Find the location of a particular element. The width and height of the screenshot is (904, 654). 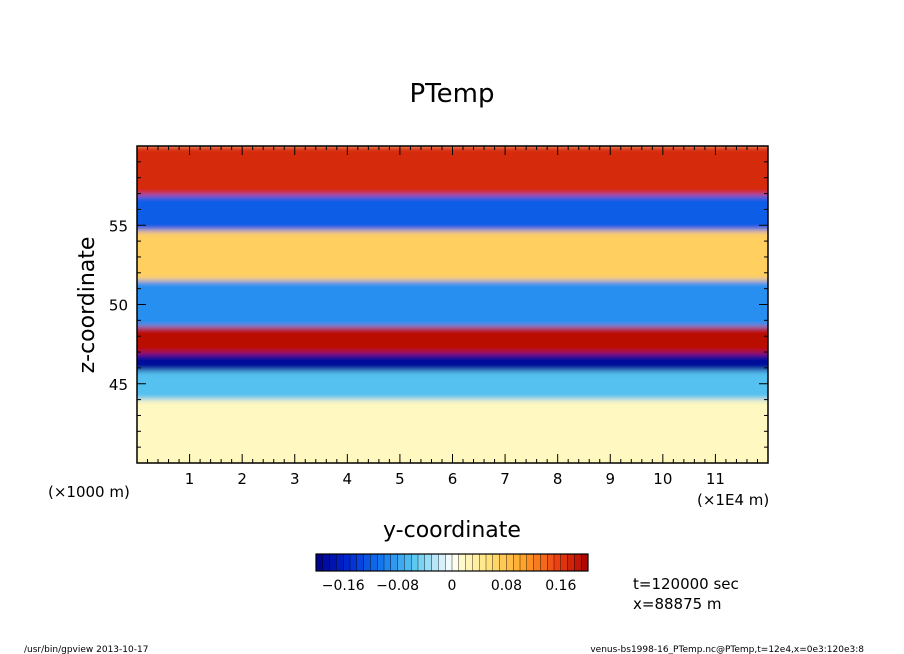

y-axis-label: z-coordinate is located at coordinates (87, 305).